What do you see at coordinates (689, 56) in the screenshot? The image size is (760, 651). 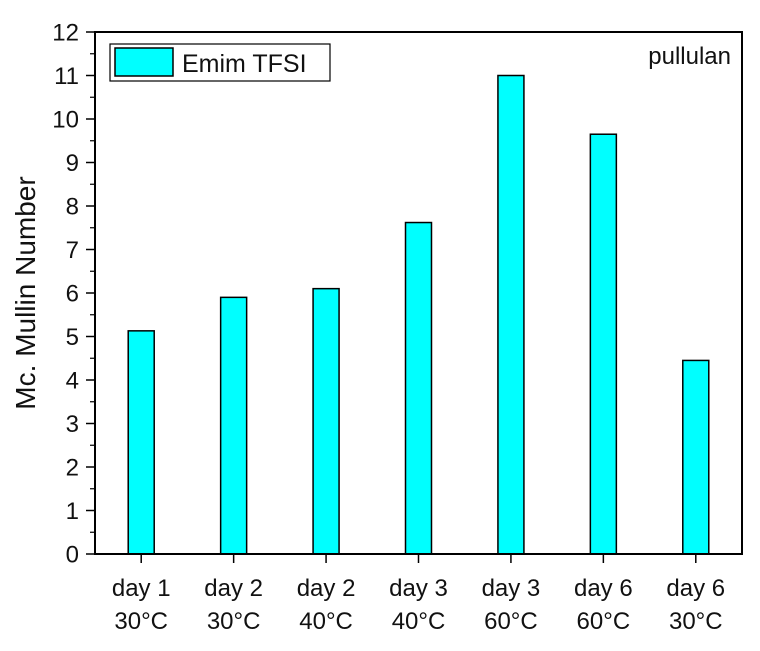 I see `annotation-pullulan: pullulan` at bounding box center [689, 56].